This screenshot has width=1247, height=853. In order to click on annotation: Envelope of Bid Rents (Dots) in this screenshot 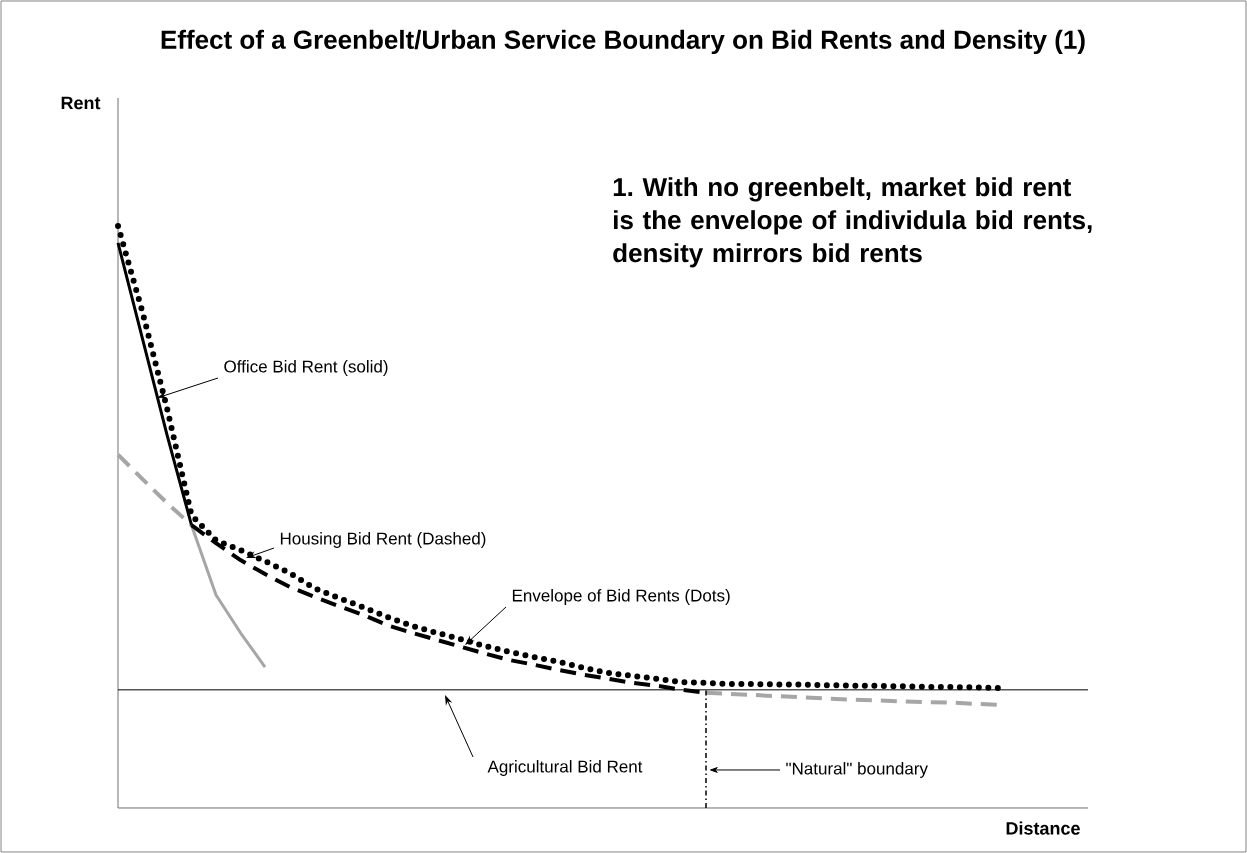, I will do `click(621, 597)`.